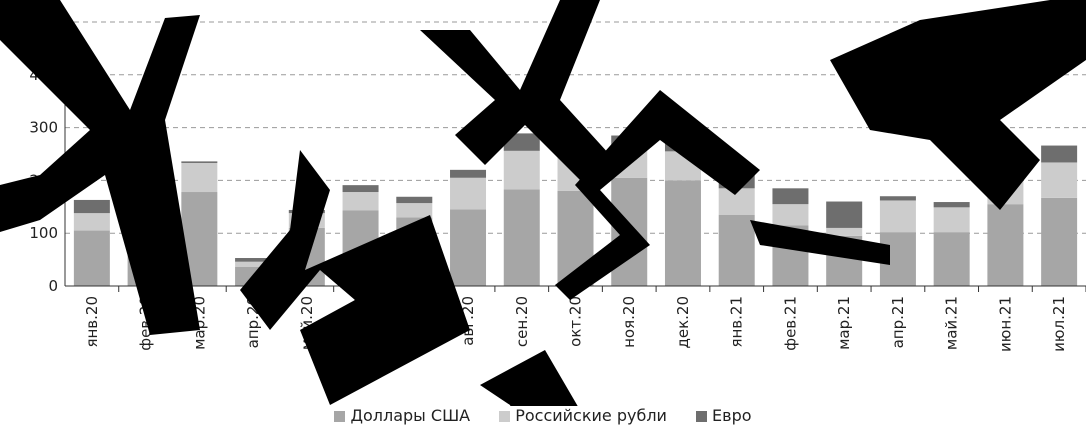  I want to click on legend-item-rub: Российские рубли, so click(583, 415).